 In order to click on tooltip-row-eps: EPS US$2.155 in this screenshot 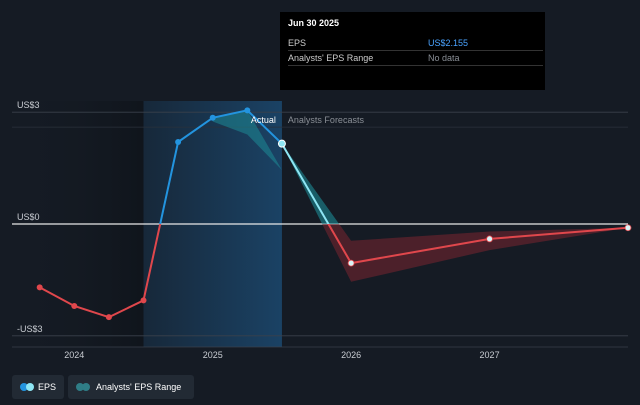, I will do `click(415, 43)`.